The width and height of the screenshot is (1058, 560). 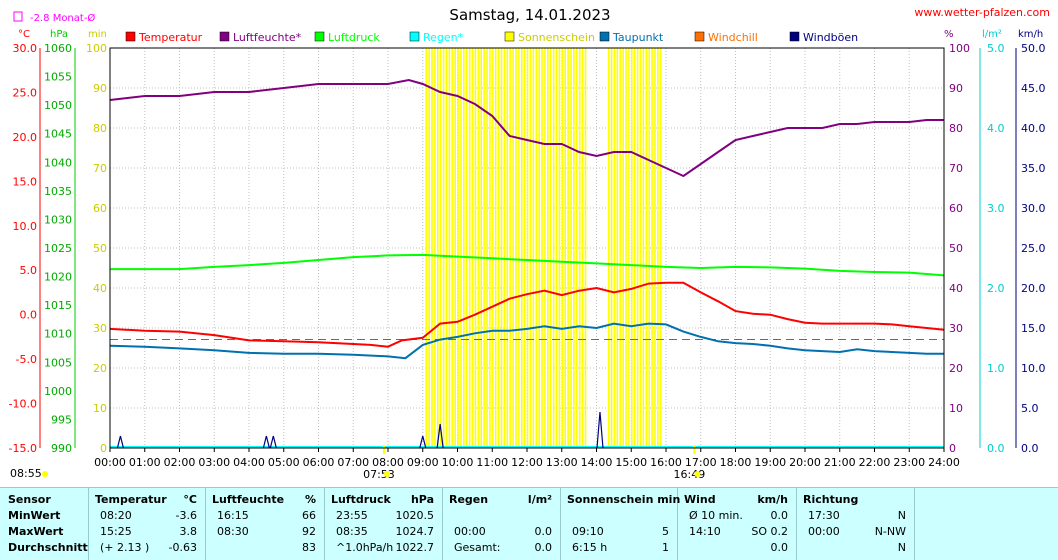 What do you see at coordinates (770, 462) in the screenshot?
I see `x-tick-label: 19:00` at bounding box center [770, 462].